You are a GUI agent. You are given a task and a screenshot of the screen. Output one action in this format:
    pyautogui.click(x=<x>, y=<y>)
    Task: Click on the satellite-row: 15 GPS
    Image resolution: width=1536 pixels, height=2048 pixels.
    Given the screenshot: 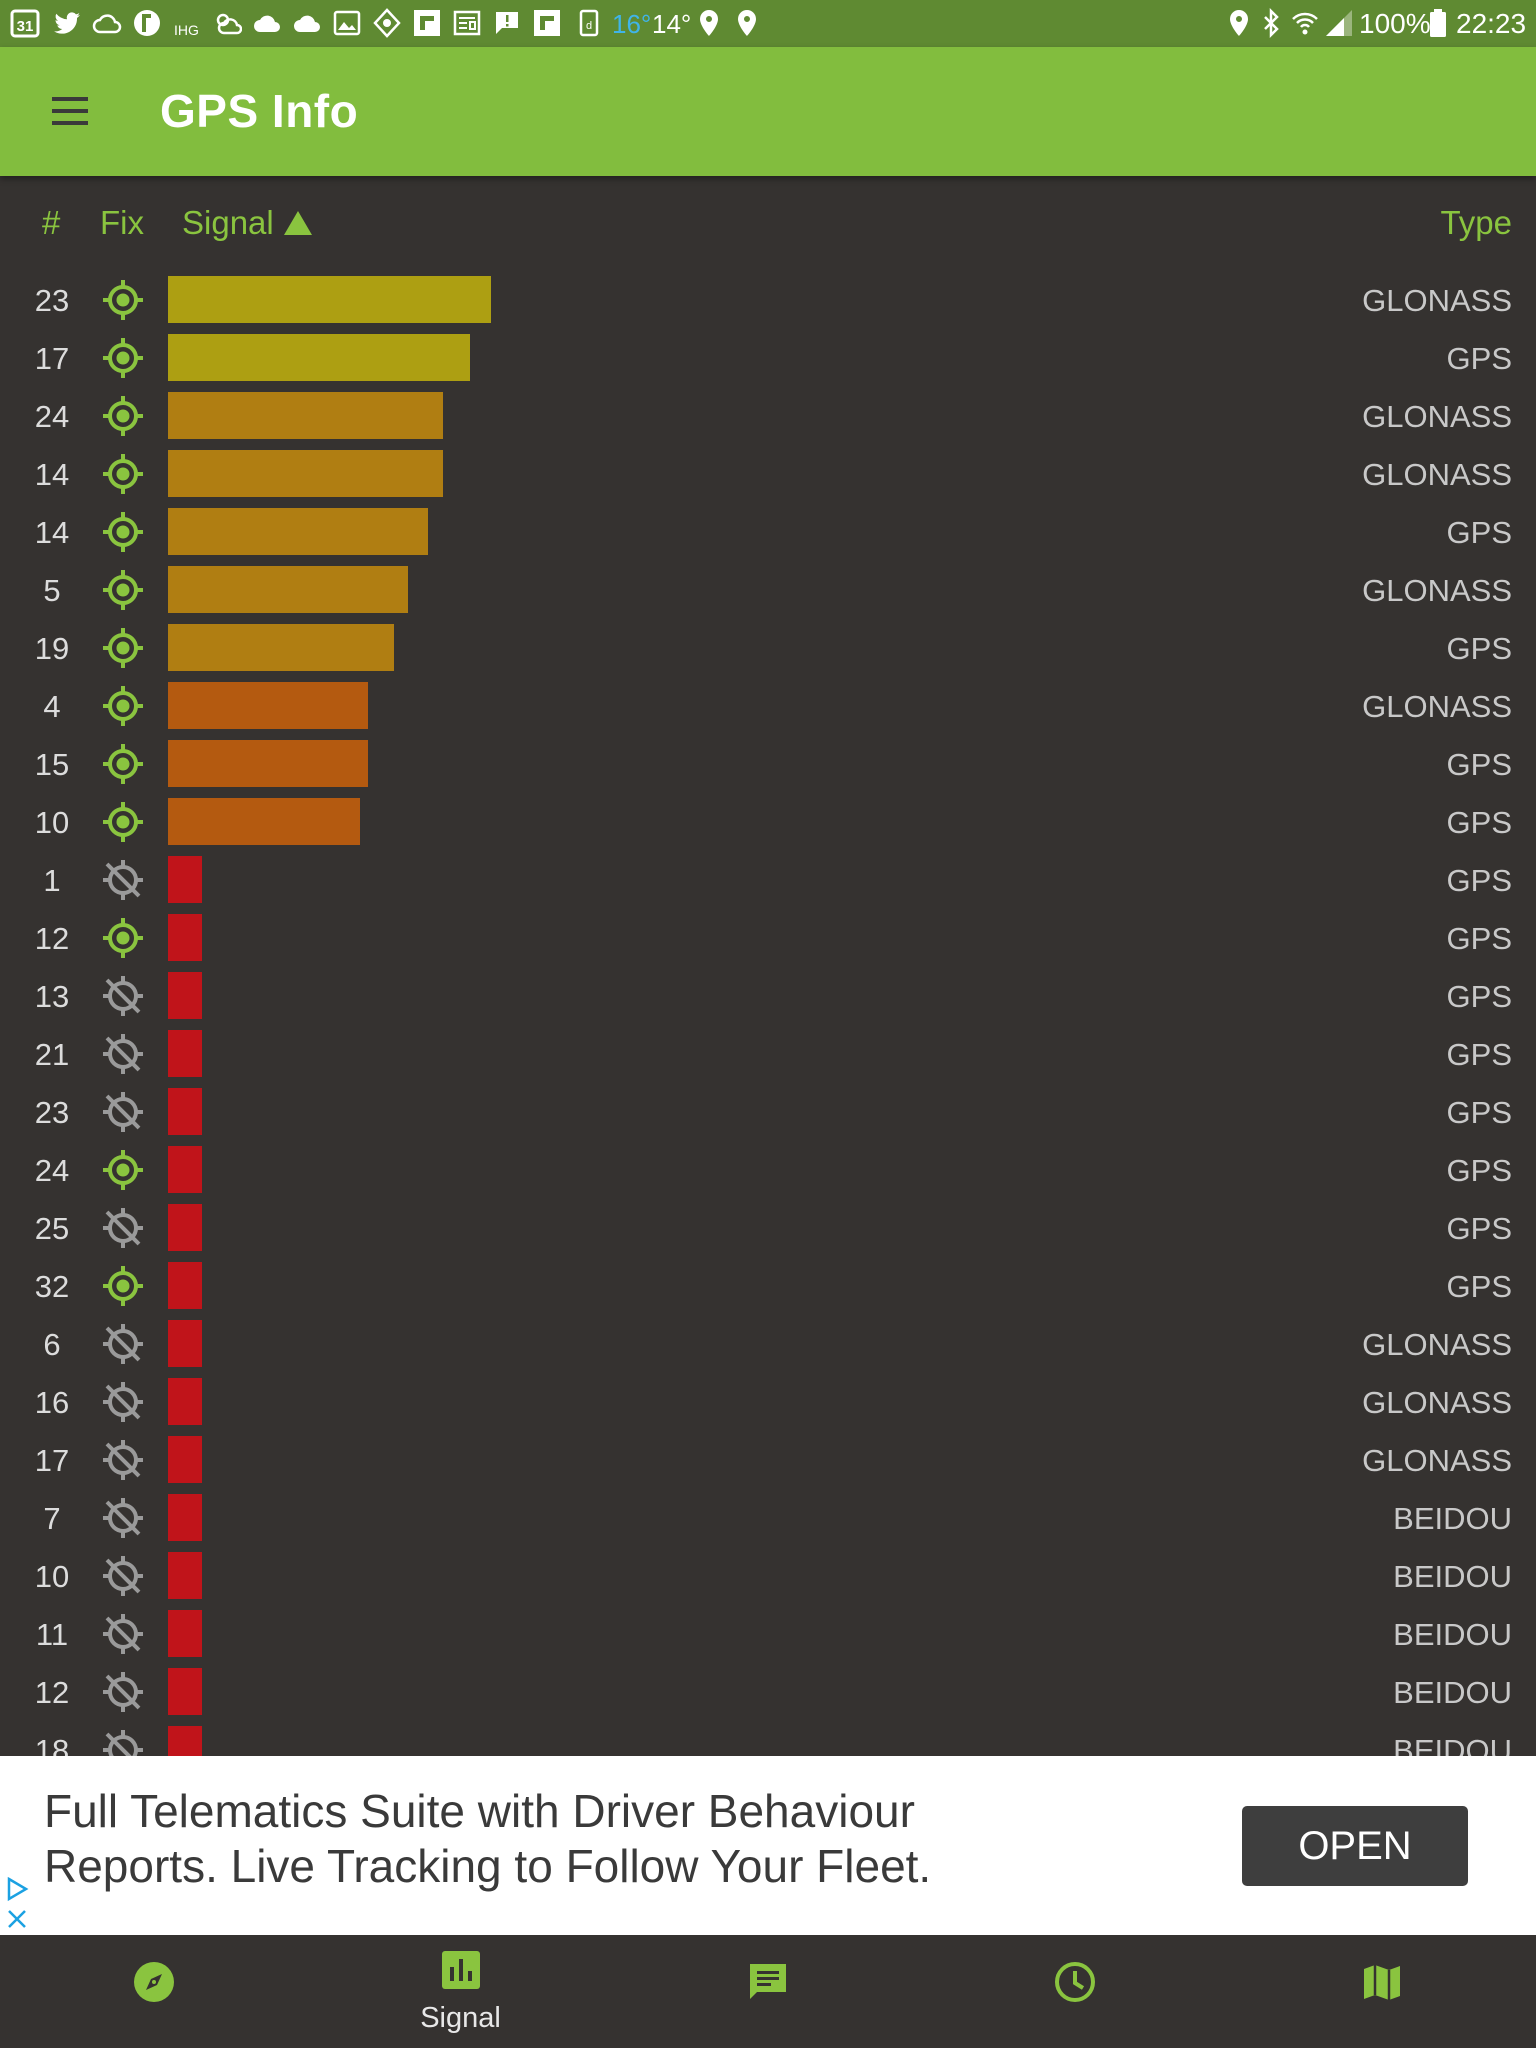 What is the action you would take?
    pyautogui.click(x=768, y=764)
    